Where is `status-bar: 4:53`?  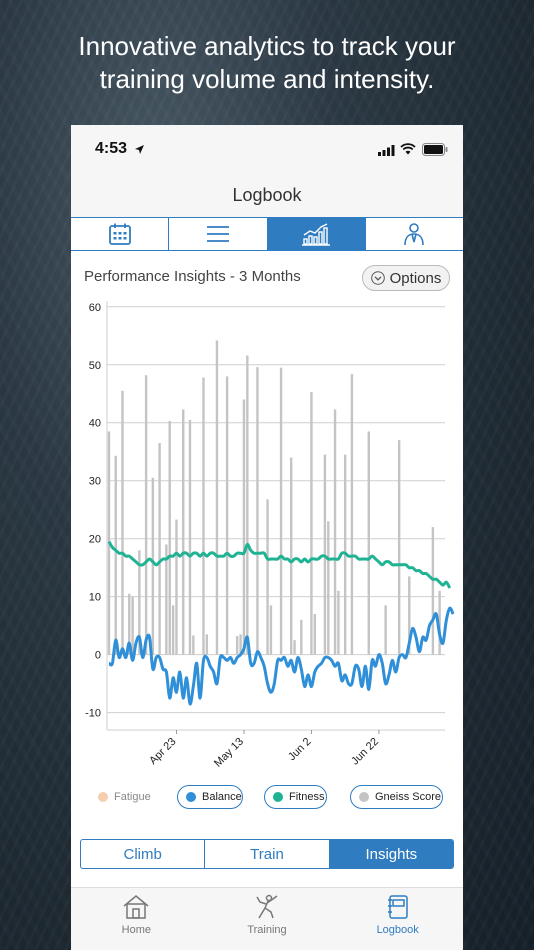 status-bar: 4:53 is located at coordinates (267, 150).